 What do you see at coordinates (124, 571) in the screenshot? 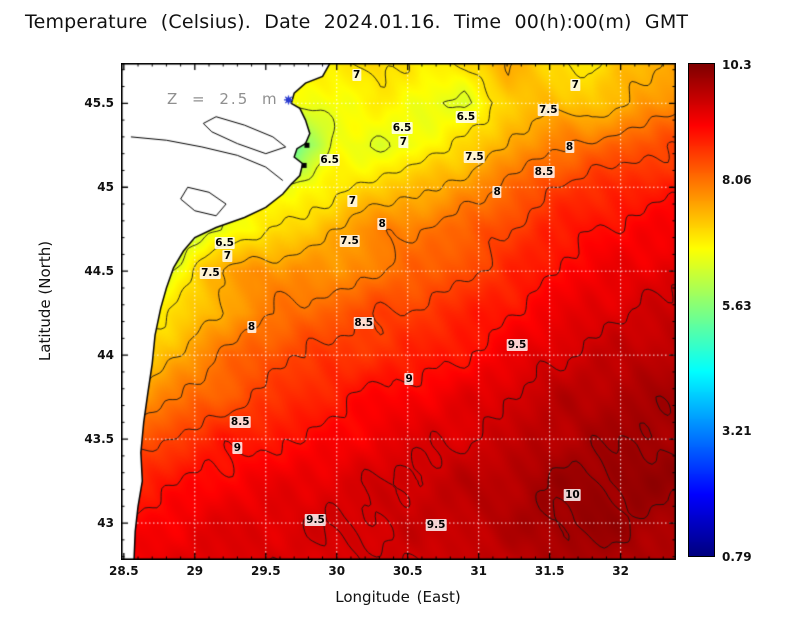
I see `x-tick-label: 28.5` at bounding box center [124, 571].